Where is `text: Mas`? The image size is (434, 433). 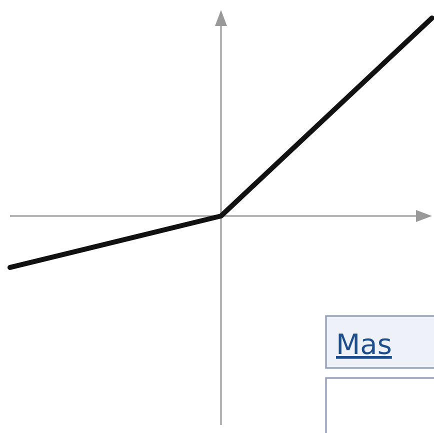 text: Mas is located at coordinates (364, 344).